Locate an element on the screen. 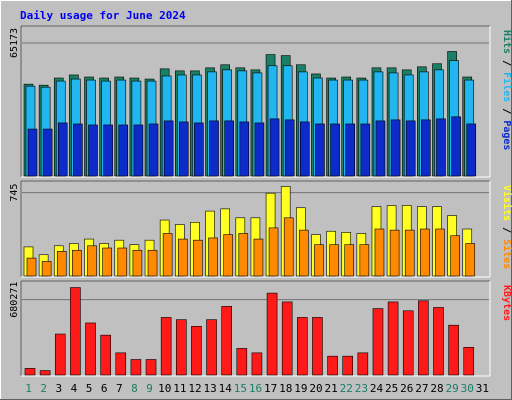 The width and height of the screenshot is (512, 400). x-tick-label-day-17: 17 is located at coordinates (270, 388).